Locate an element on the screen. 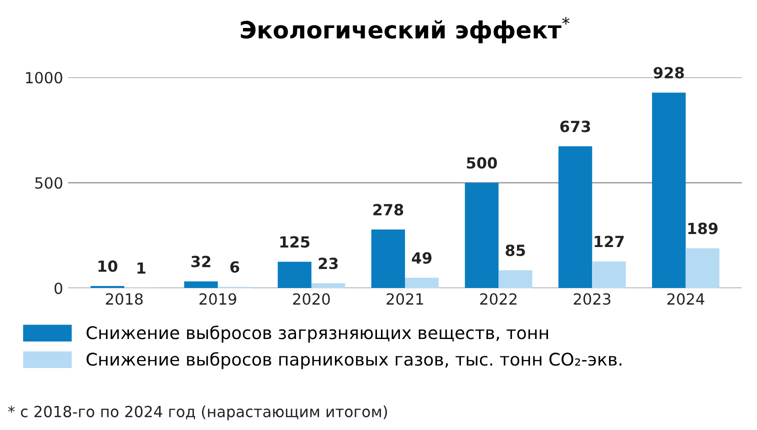 This screenshot has height=430, width=757. text: * с 2018-го по 2024 год (нарастающим итогом) is located at coordinates (197, 413).